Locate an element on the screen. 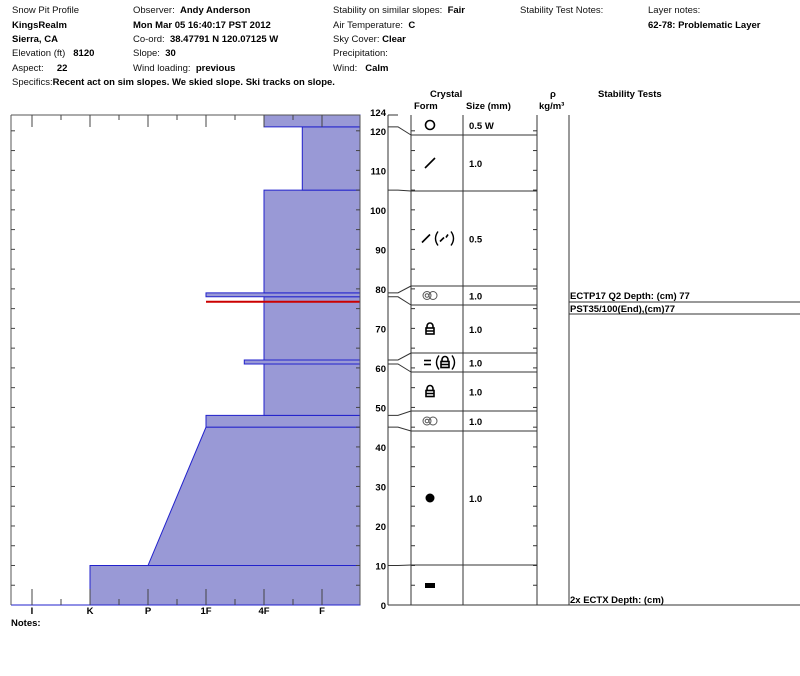 The height and width of the screenshot is (676, 800). stability-field: Stability on similar slopes: Fair is located at coordinates (399, 10).